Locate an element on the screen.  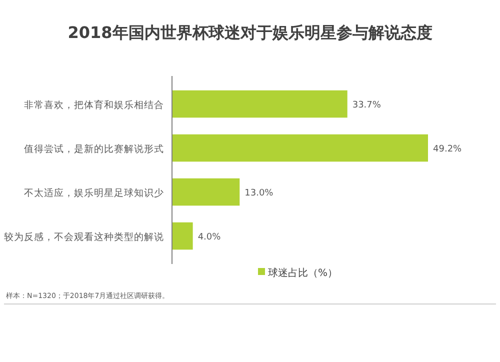
data-label: 4.0% is located at coordinates (210, 237).